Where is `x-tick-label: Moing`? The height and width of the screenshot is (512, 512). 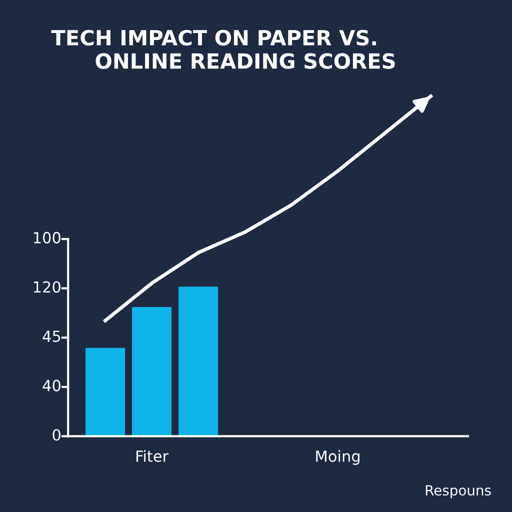
x-tick-label: Moing is located at coordinates (338, 457).